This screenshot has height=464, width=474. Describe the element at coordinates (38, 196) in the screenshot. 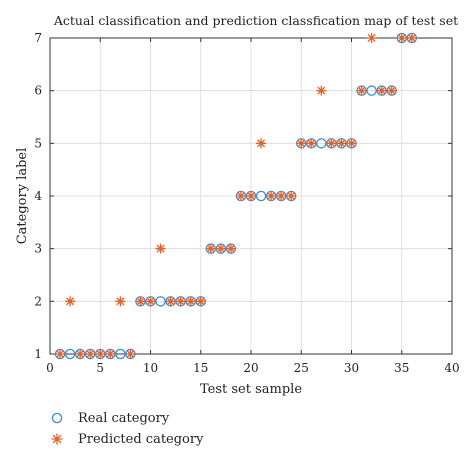

I see `y-tick-label: 4` at that location.